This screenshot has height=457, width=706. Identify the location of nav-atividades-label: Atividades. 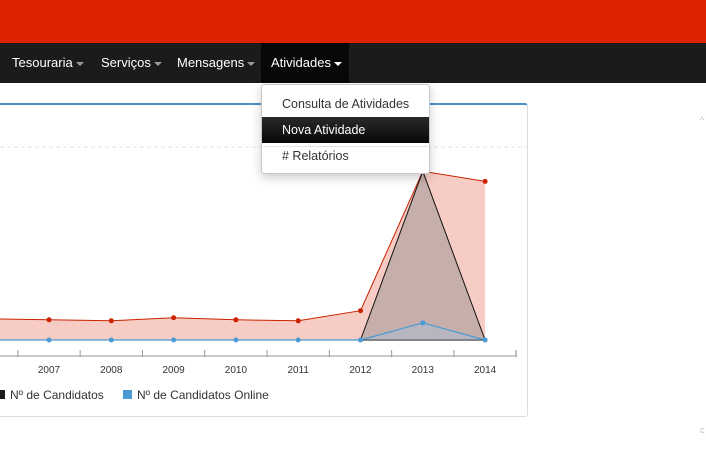
(301, 62).